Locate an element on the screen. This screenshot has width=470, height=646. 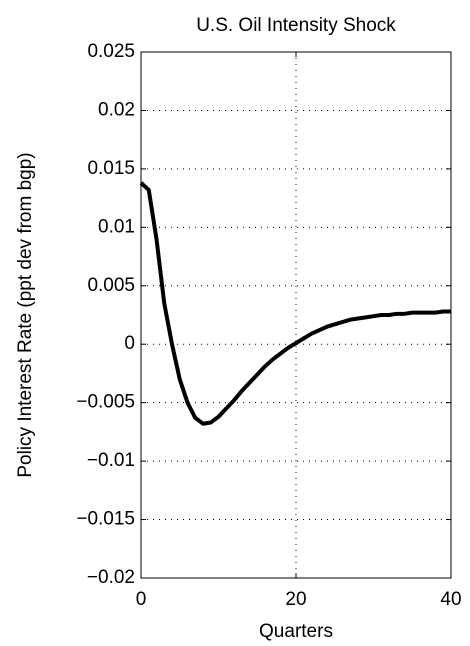
y-tick-label: 0 is located at coordinates (129, 343).